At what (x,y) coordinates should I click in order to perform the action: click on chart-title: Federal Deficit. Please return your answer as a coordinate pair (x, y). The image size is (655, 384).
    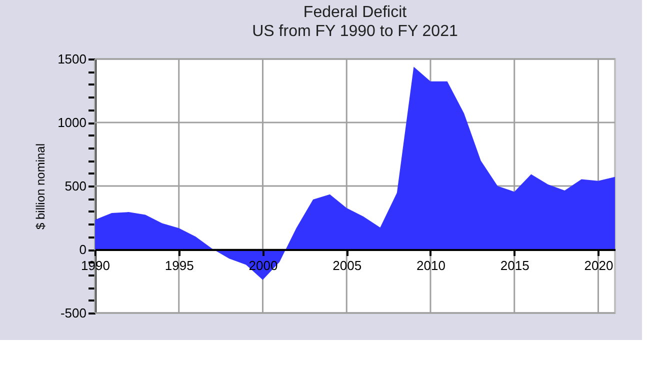
    Looking at the image, I should click on (355, 12).